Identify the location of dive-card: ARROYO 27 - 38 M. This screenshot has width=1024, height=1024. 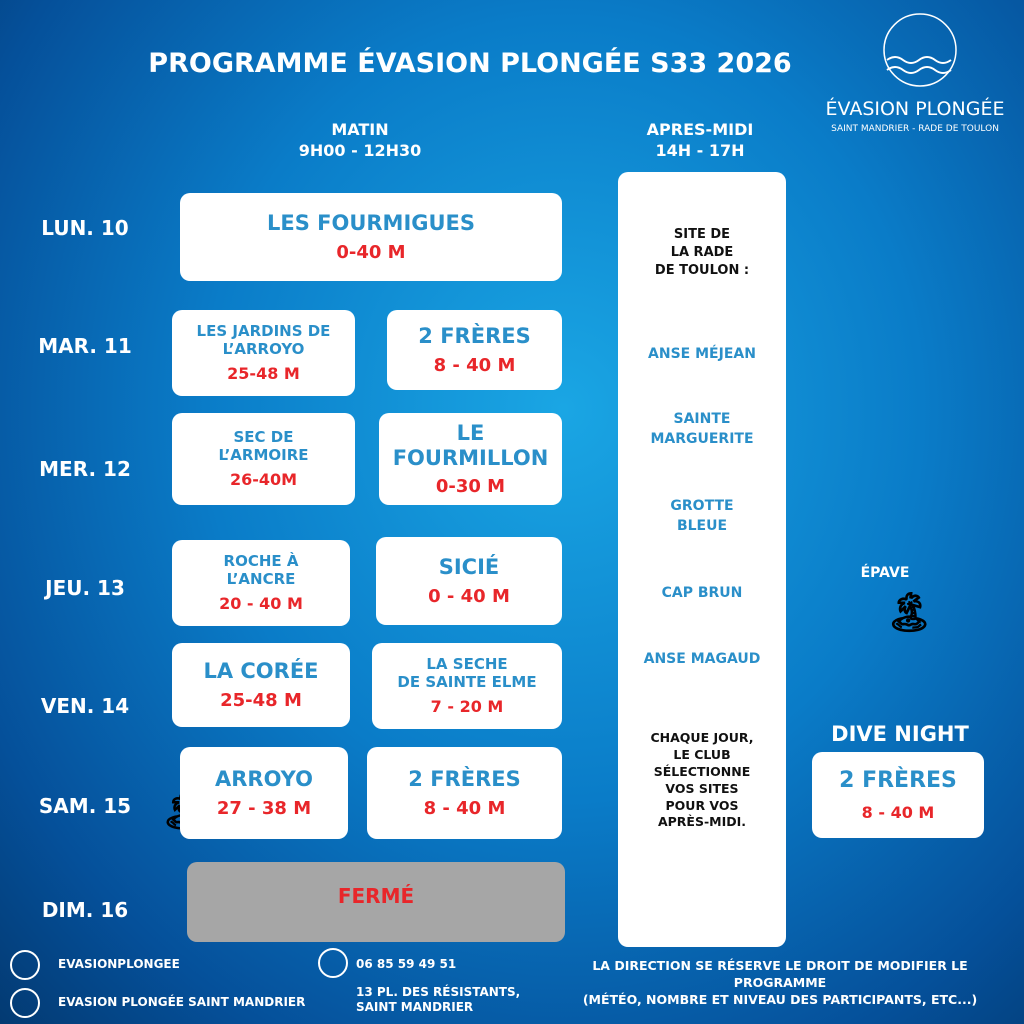
(264, 793).